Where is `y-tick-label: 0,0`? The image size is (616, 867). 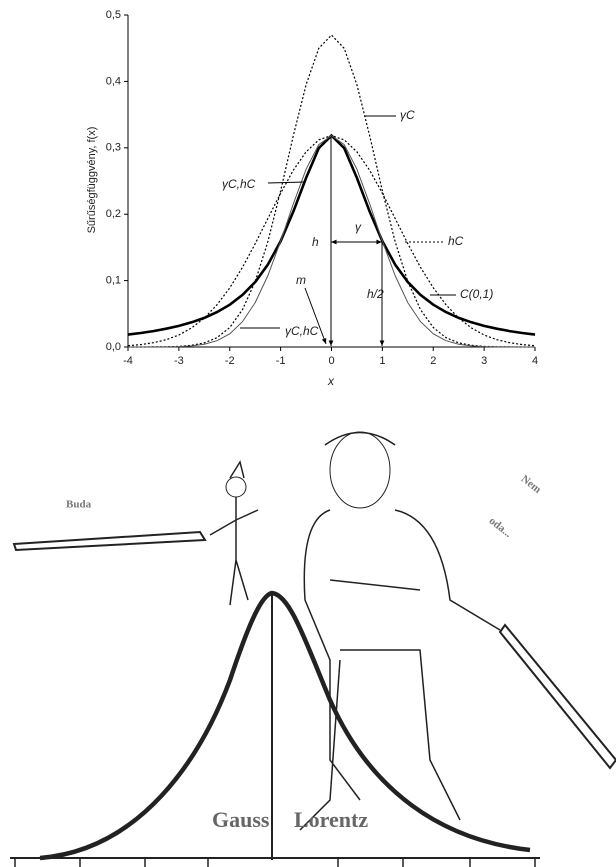 y-tick-label: 0,0 is located at coordinates (113, 347).